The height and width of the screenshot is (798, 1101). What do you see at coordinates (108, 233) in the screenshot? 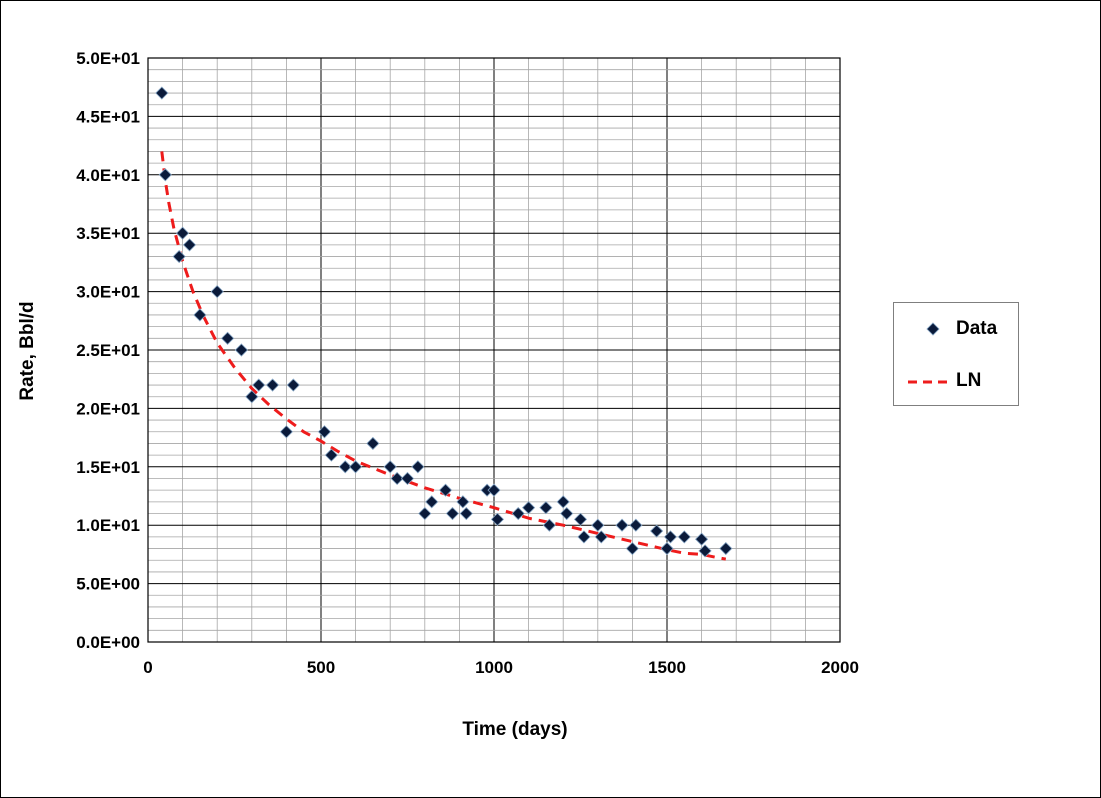
I see `y-tick-label: 3.5E+01` at bounding box center [108, 233].